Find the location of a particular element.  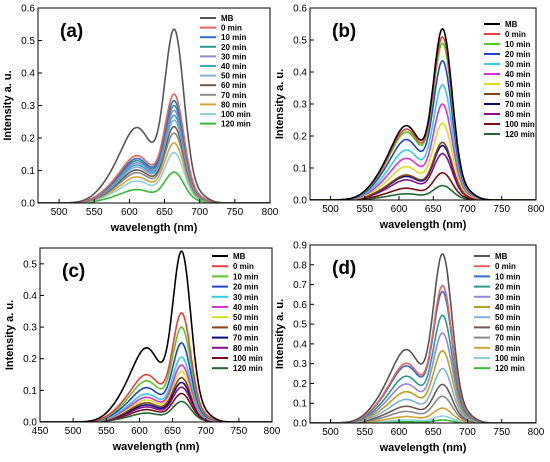

series-line-60-min is located at coordinates (156, 399).